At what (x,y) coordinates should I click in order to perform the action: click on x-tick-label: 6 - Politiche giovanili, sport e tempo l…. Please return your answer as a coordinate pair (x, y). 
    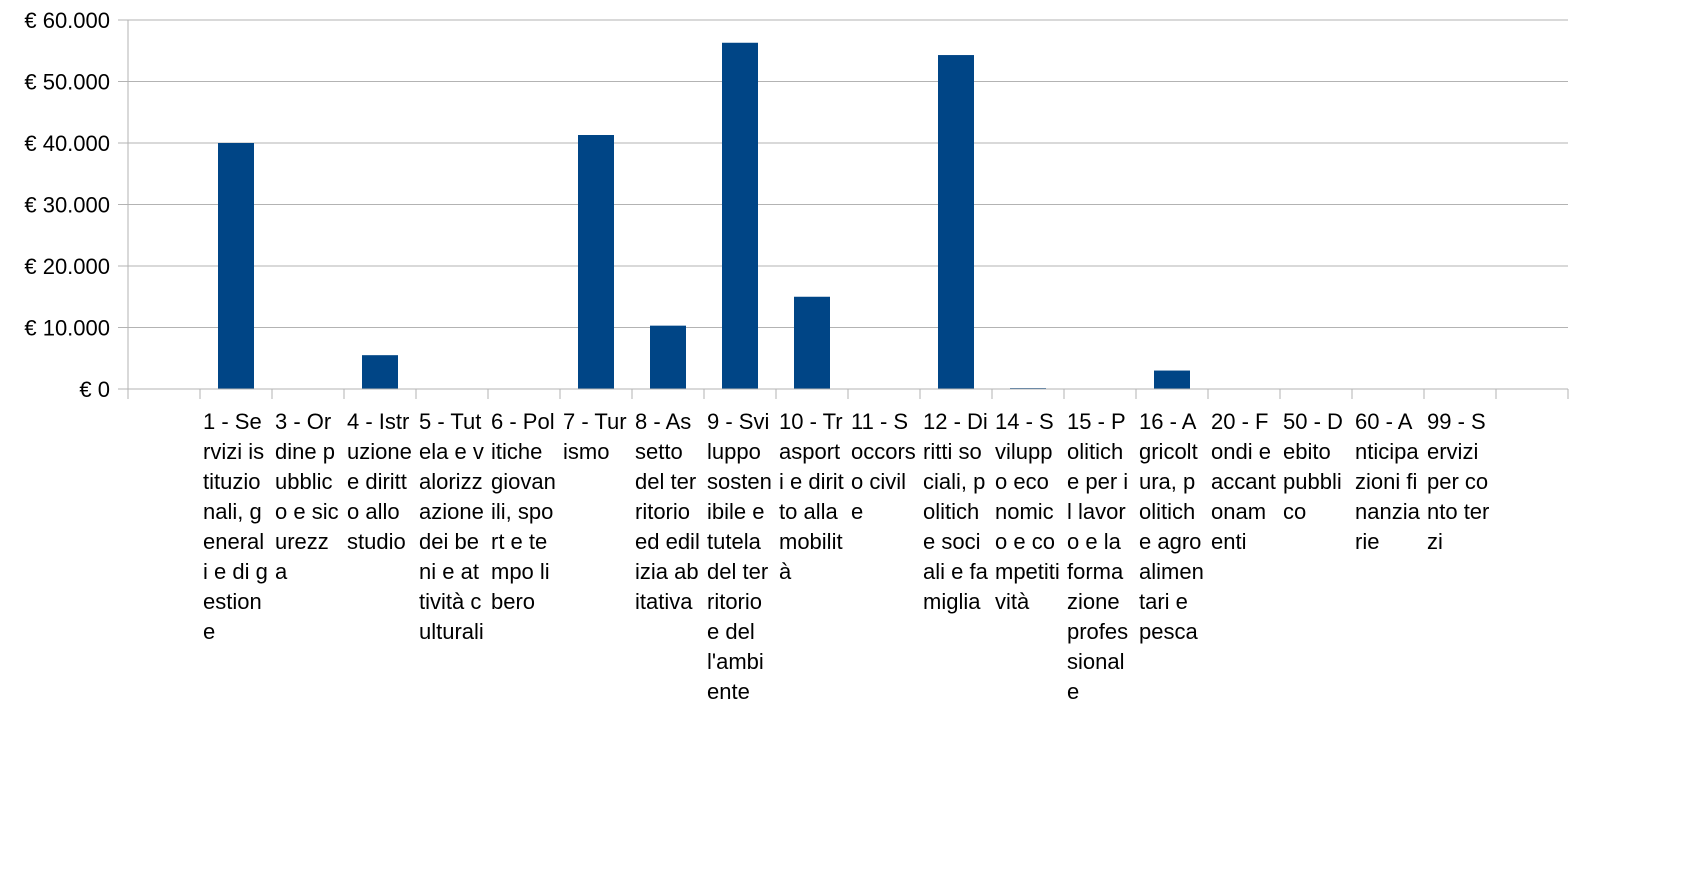
    Looking at the image, I should click on (523, 511).